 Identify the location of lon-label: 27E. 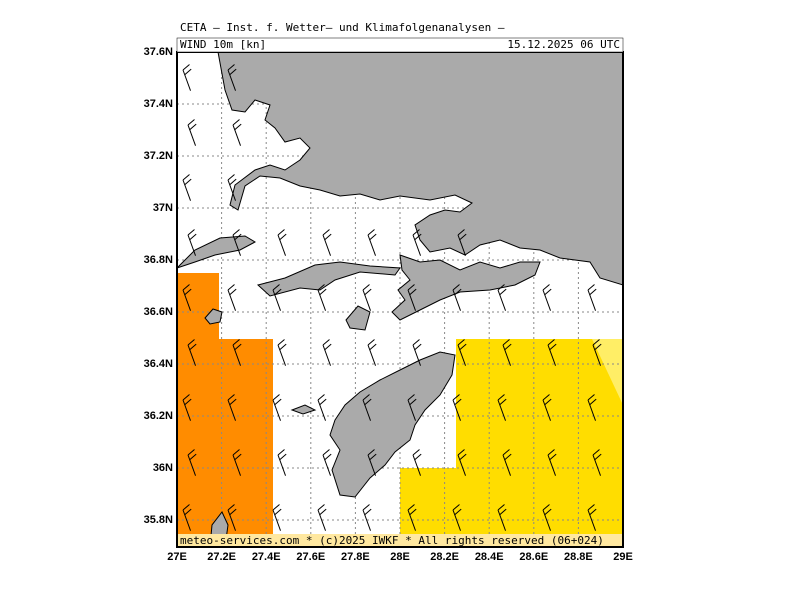
(177, 557).